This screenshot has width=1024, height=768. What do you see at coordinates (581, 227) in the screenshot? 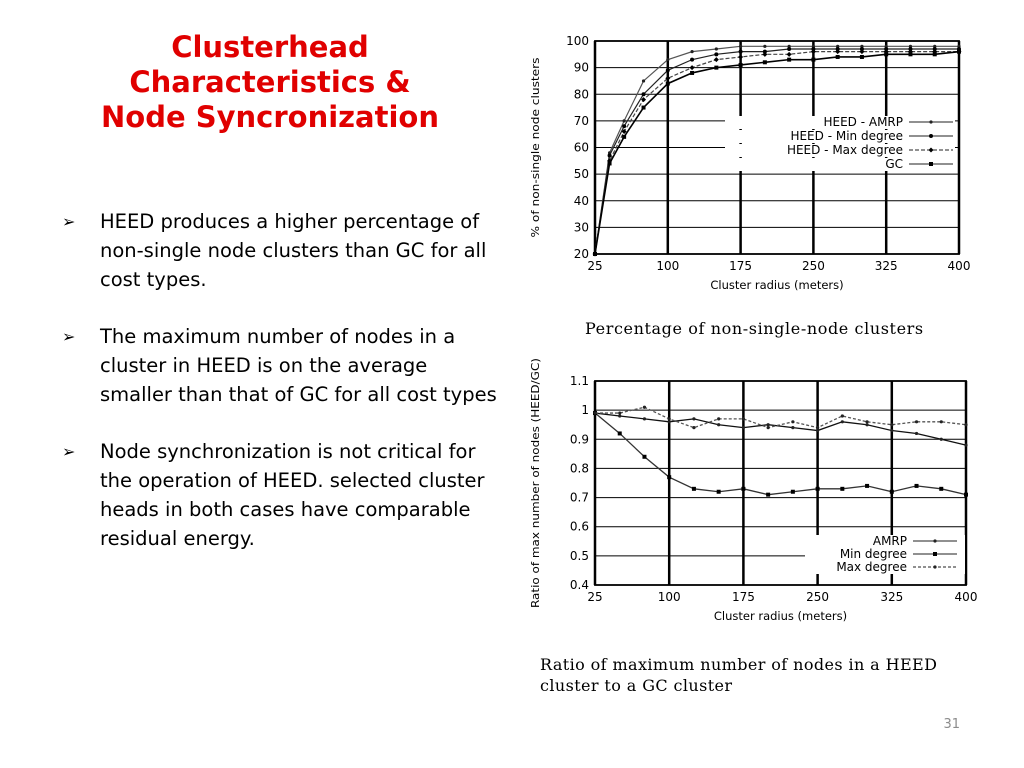
I see `y-tick-label: 30` at bounding box center [581, 227].